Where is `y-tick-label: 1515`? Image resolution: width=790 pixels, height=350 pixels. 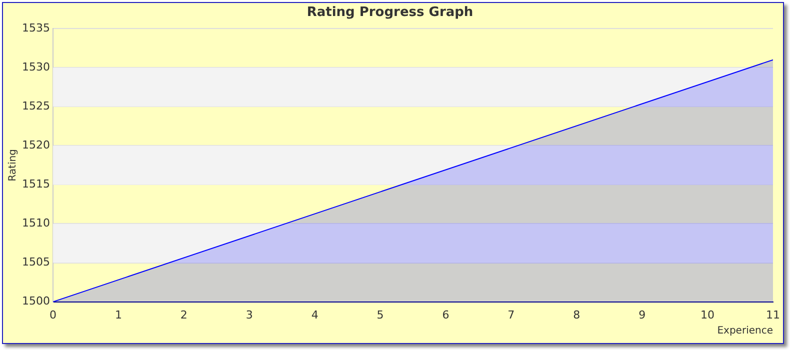 y-tick-label: 1515 is located at coordinates (36, 184).